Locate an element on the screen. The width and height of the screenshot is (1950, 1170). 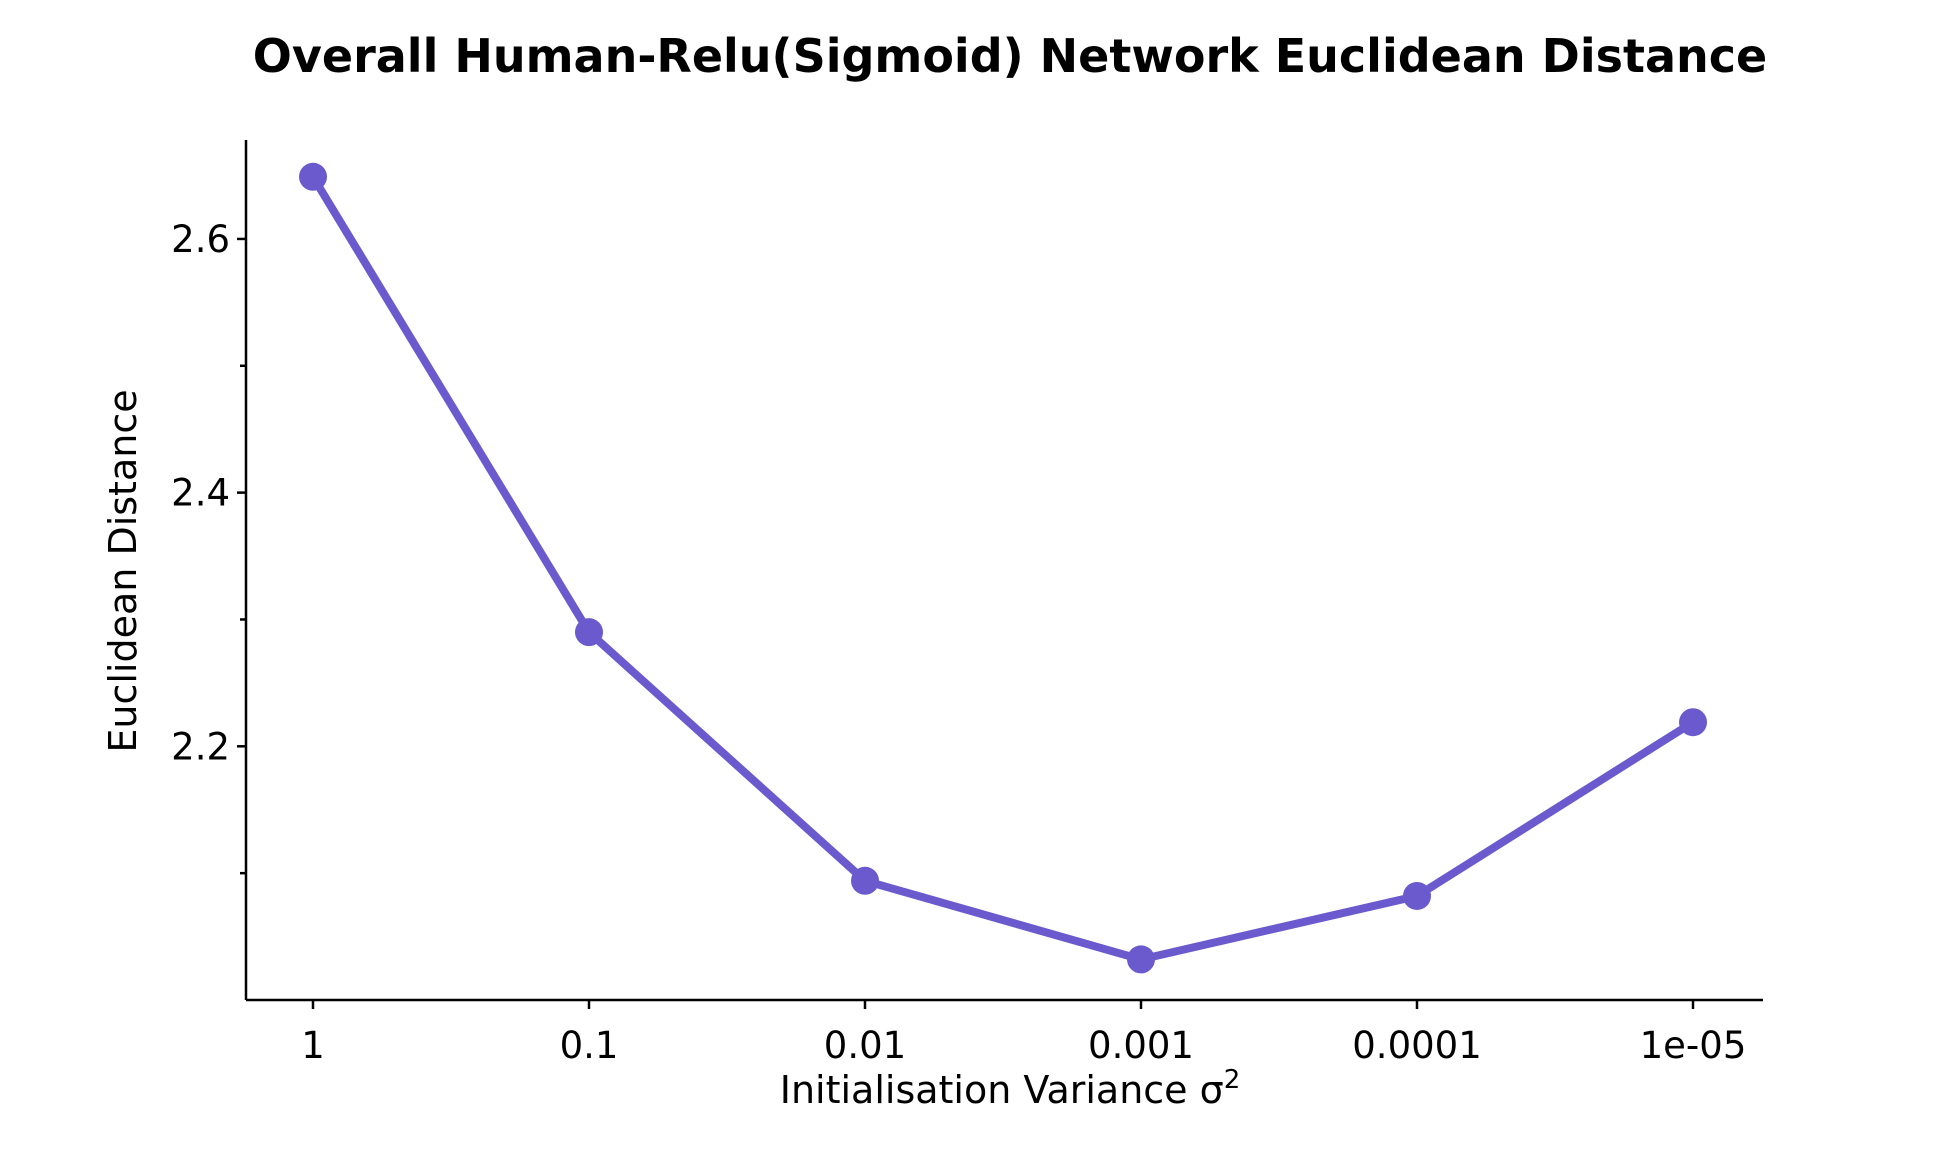
x-tick-label: 0.01 is located at coordinates (865, 1045).